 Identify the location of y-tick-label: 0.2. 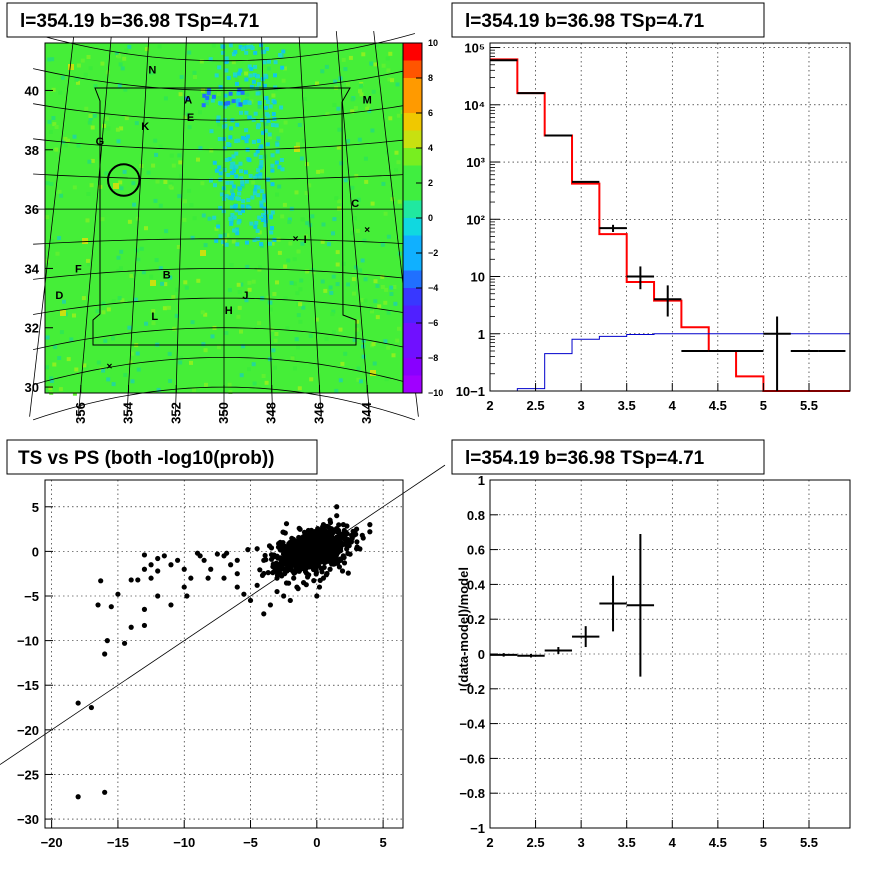
(476, 619).